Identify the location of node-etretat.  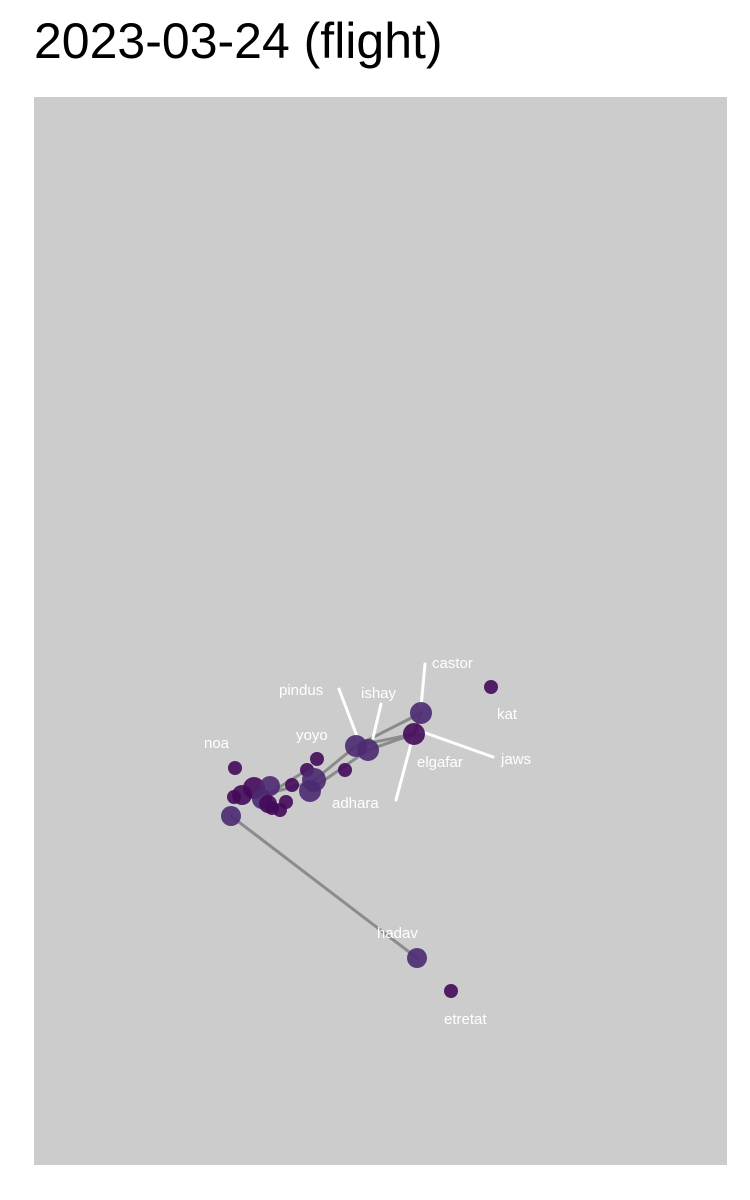
(451, 991).